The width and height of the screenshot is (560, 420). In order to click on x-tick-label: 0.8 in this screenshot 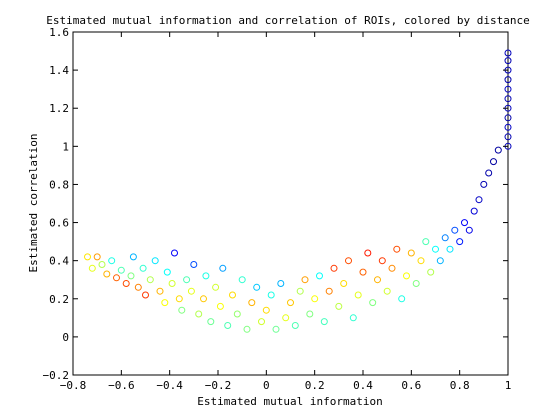, I will do `click(460, 385)`.